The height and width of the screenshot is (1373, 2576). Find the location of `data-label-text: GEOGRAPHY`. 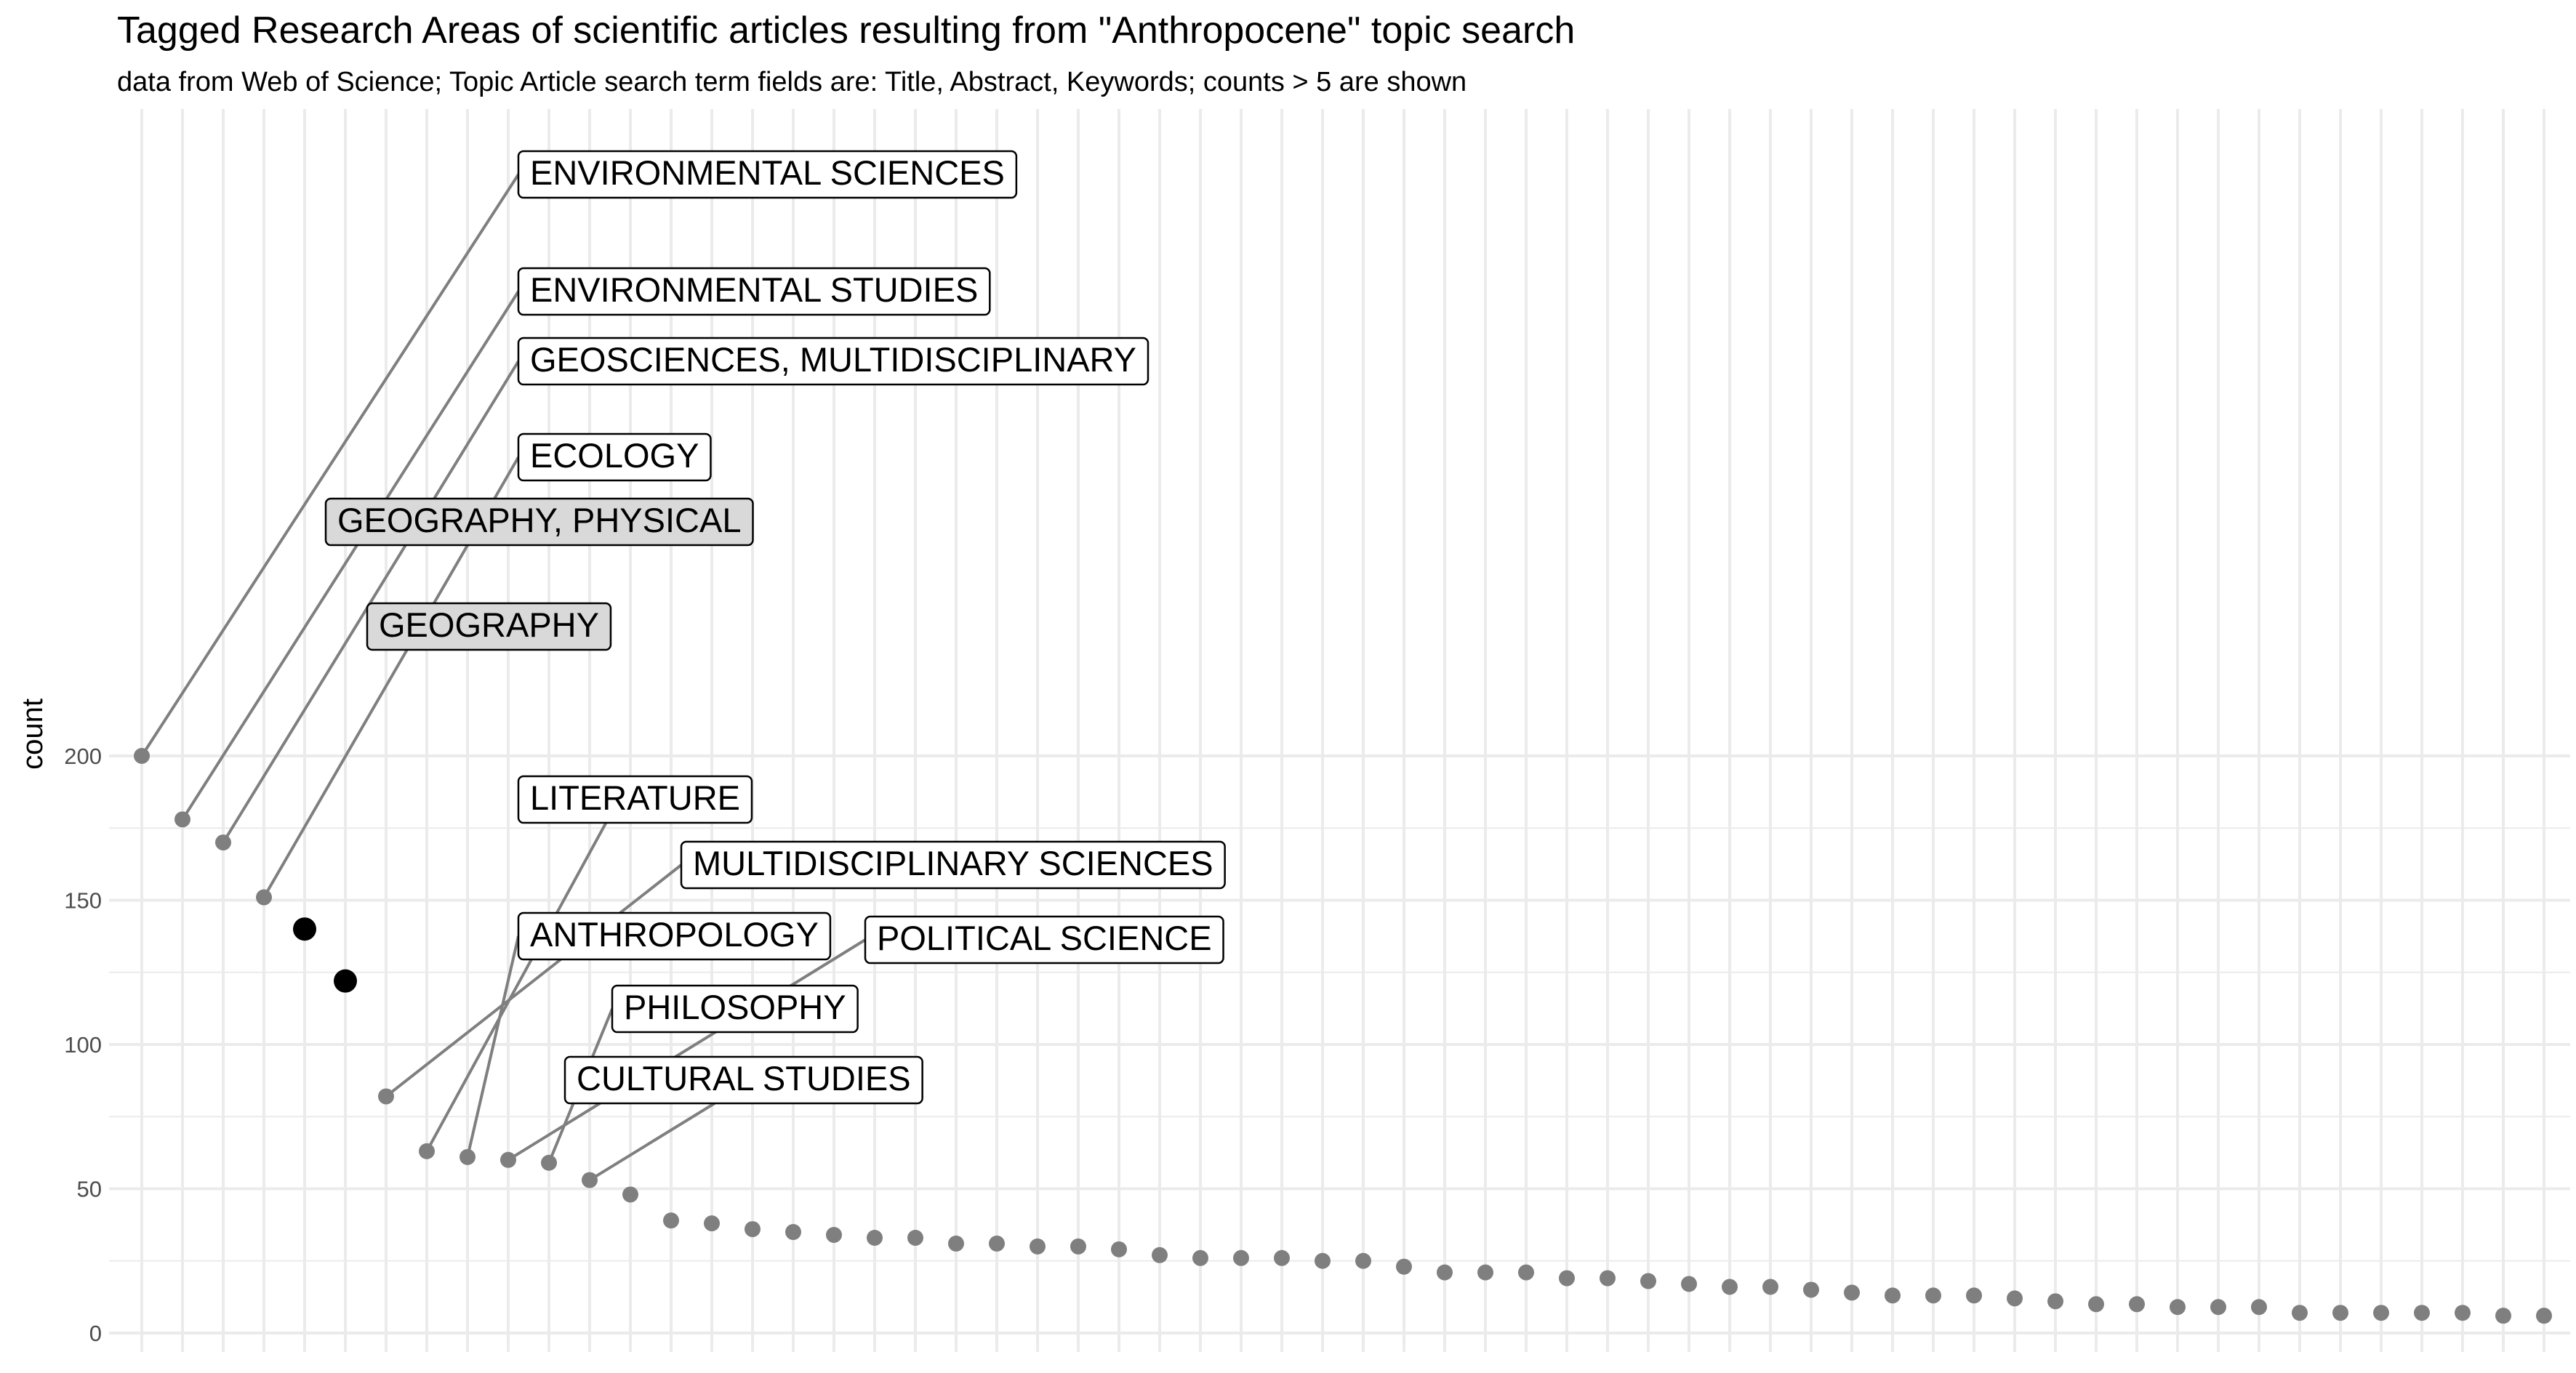

data-label-text: GEOGRAPHY is located at coordinates (489, 624).